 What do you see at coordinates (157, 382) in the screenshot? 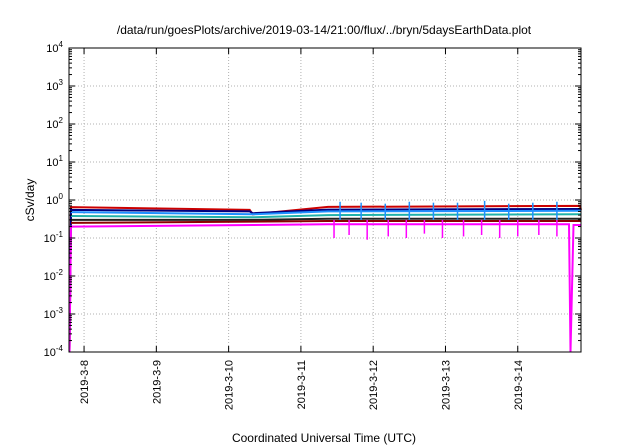
I see `x-tick-label: 2019-3-9` at bounding box center [157, 382].